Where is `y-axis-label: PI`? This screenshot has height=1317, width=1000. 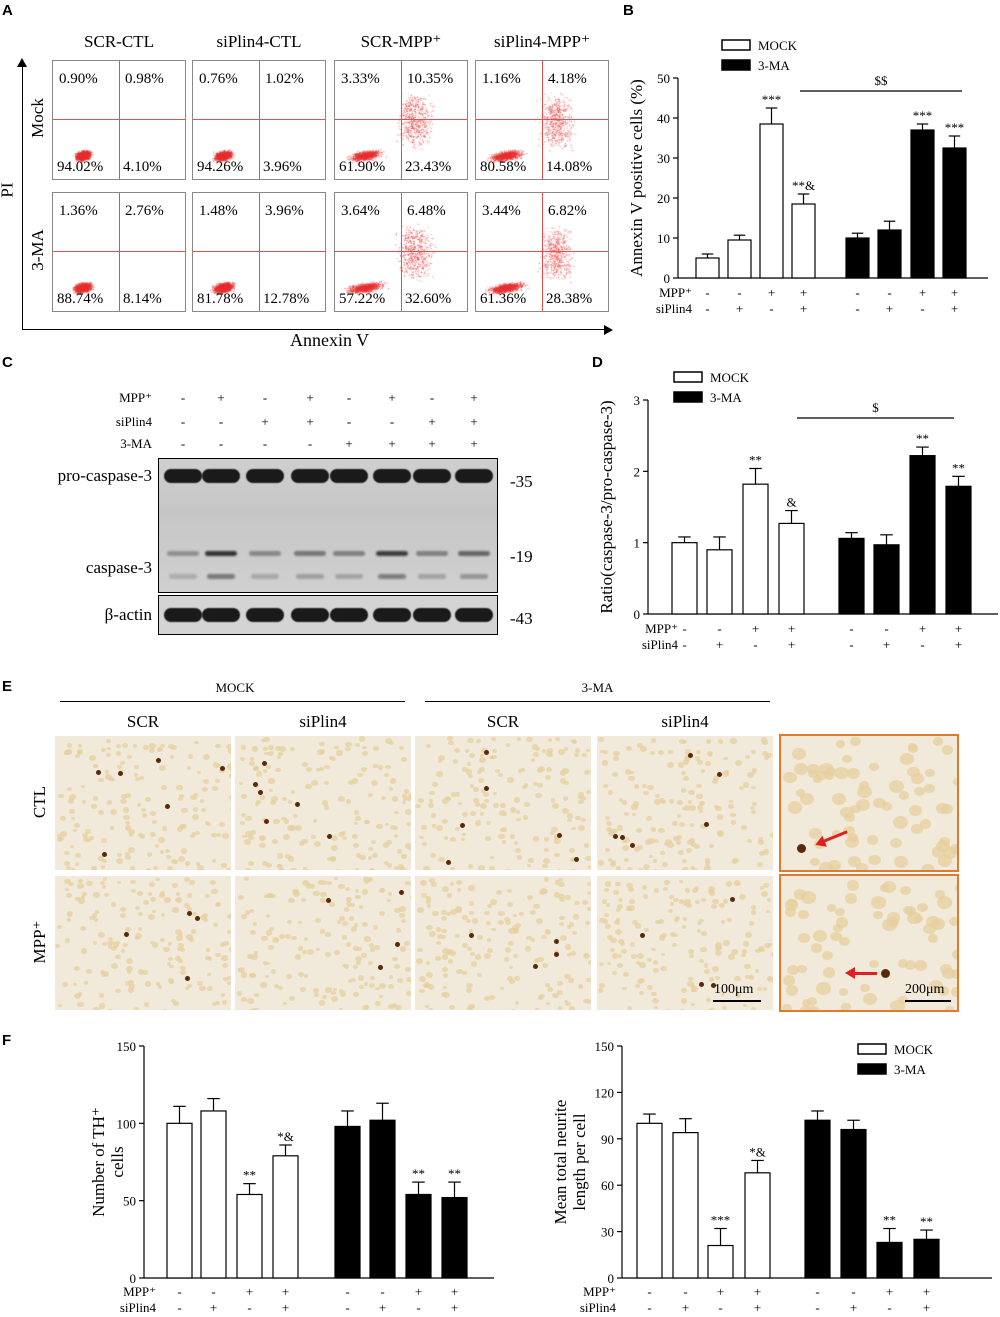 y-axis-label: PI is located at coordinates (8, 190).